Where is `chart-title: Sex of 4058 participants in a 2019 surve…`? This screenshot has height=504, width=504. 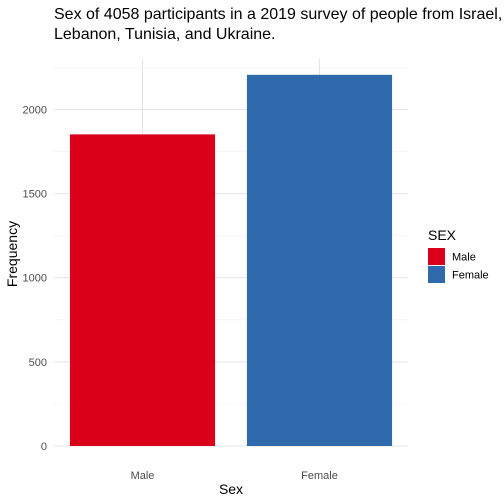 chart-title: Sex of 4058 participants in a 2019 surve… is located at coordinates (278, 24).